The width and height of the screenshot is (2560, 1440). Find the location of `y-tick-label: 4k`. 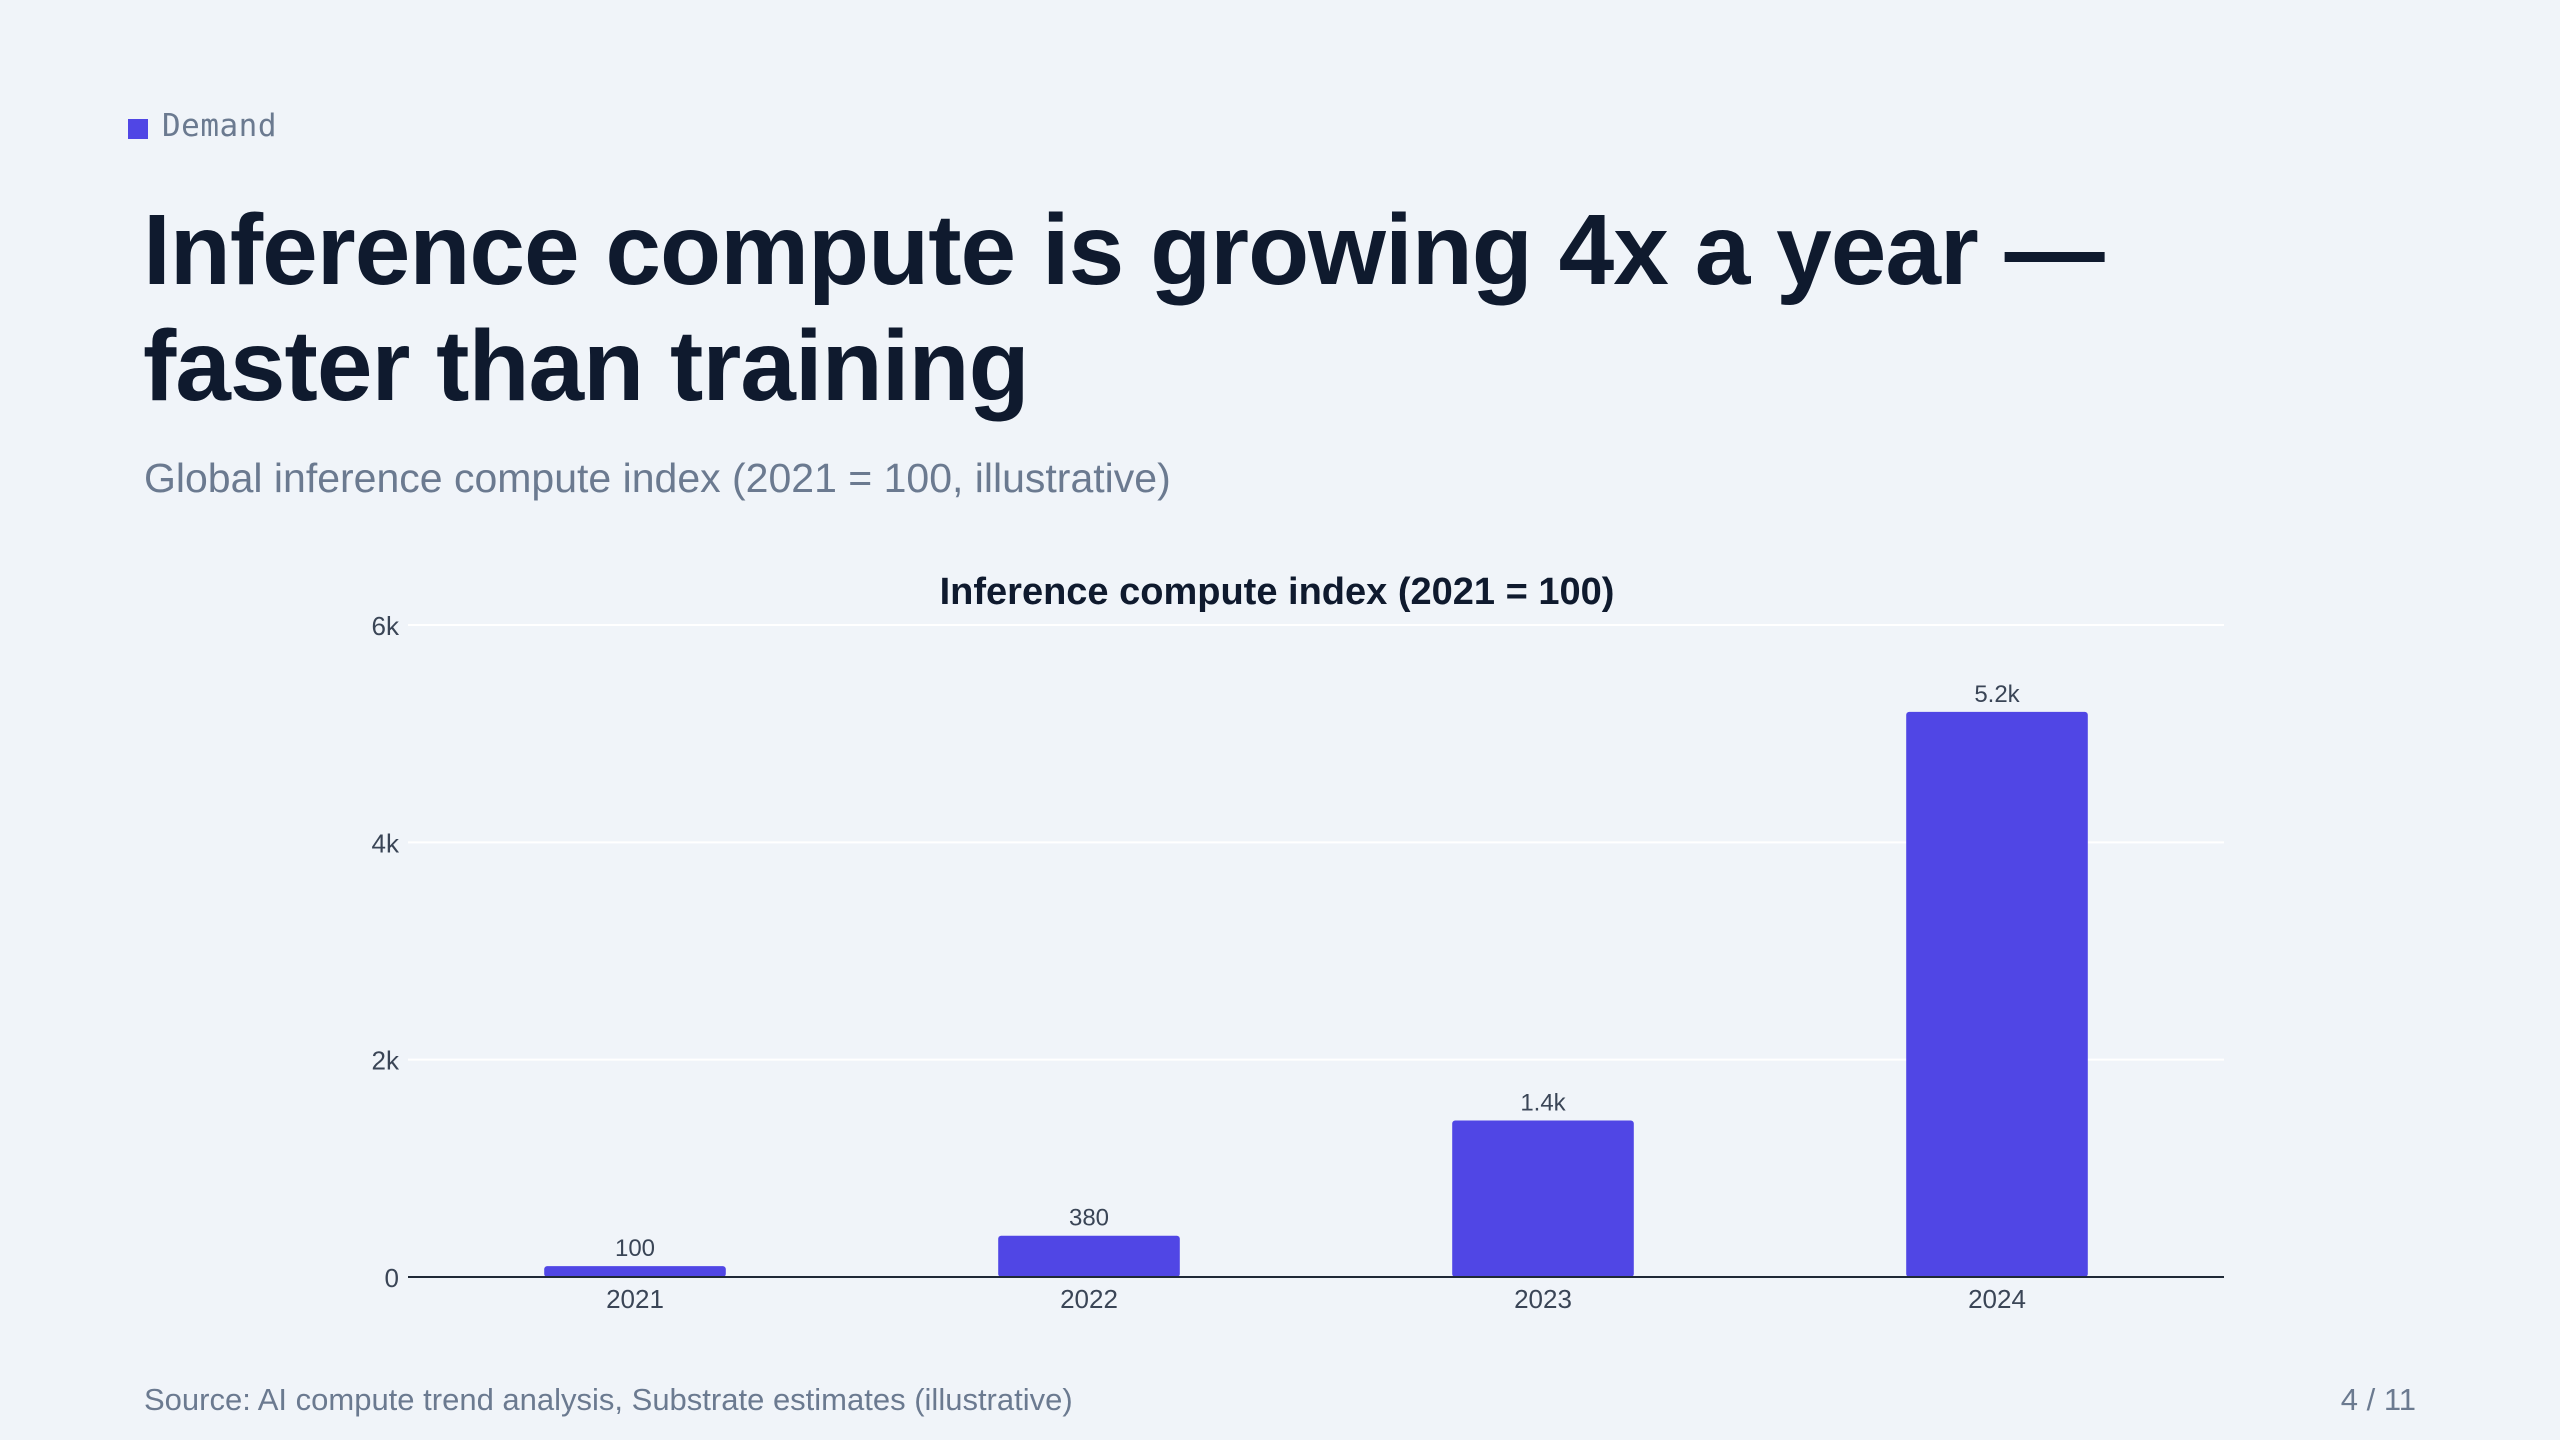

y-tick-label: 4k is located at coordinates (386, 843).